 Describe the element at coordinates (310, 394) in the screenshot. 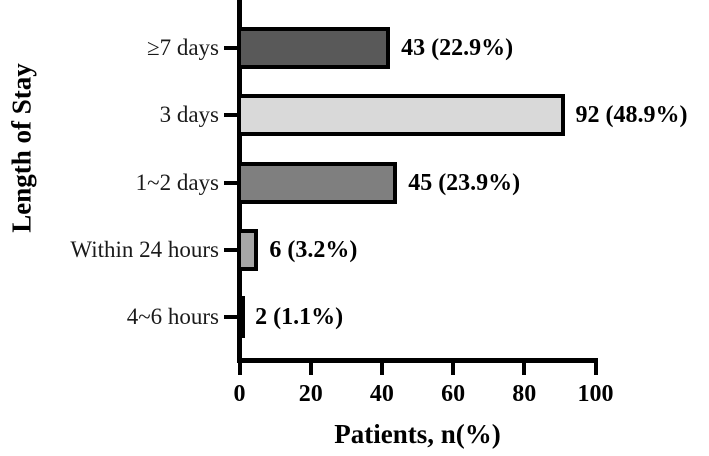

I see `x-tick-label: 20` at that location.